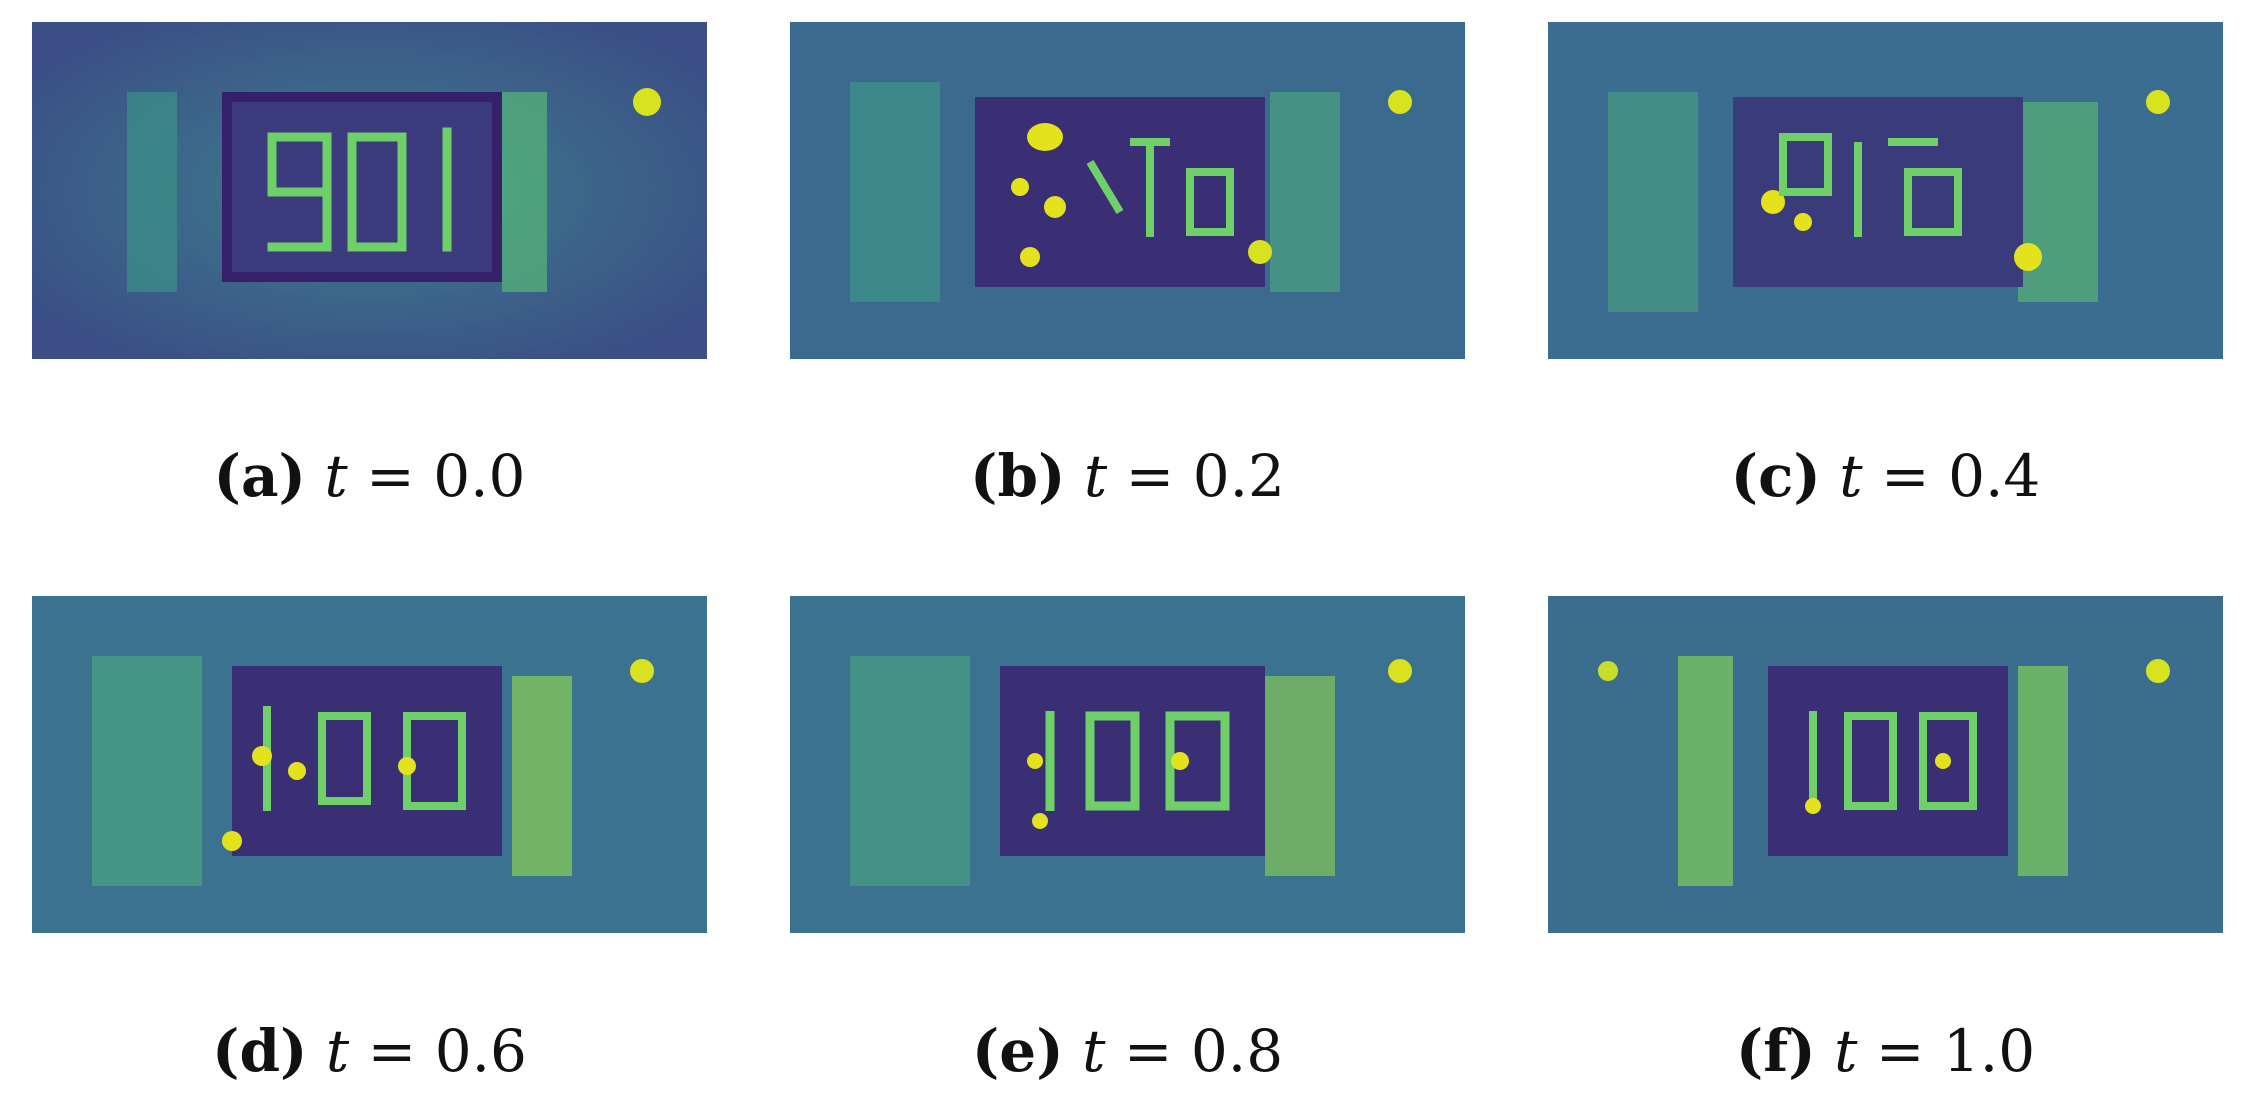 This screenshot has height=1098, width=2243. I want to click on heatmap-image-c, so click(1885, 190).